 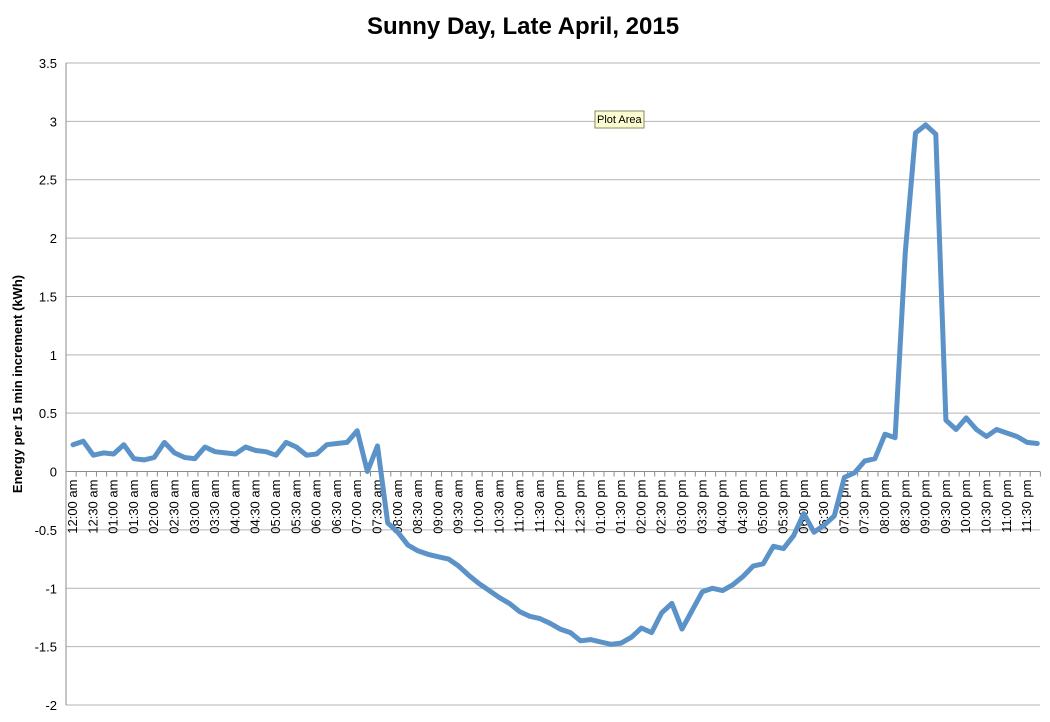 I want to click on x-tick-label: 07:00 am, so click(x=356, y=507).